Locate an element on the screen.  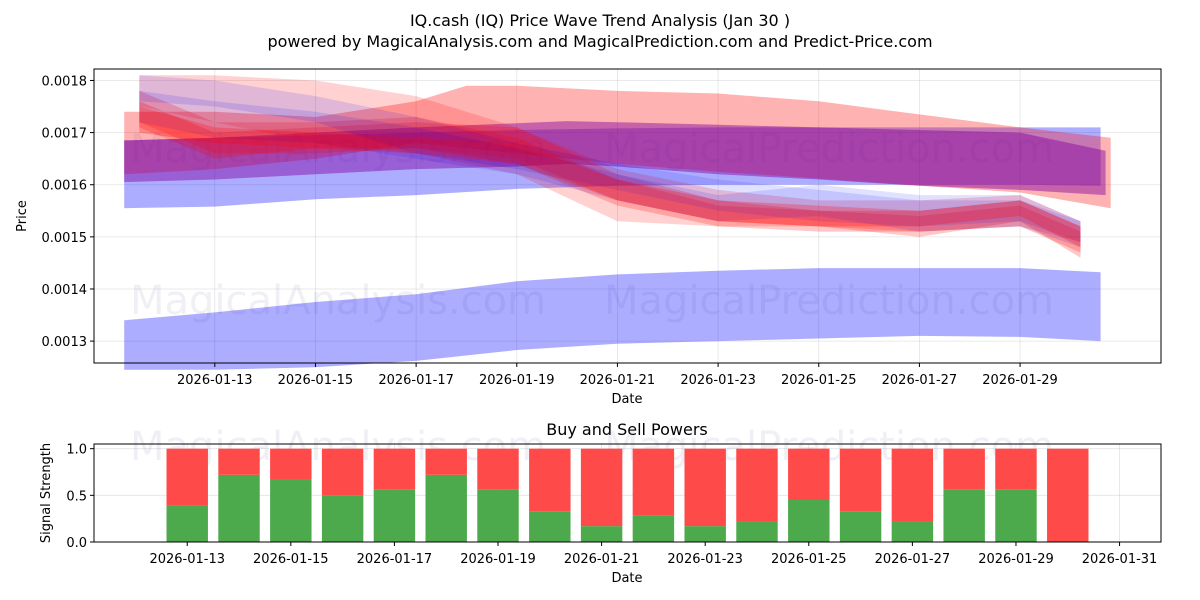
signal-y-tick-label: 0.5 is located at coordinates (76, 496).